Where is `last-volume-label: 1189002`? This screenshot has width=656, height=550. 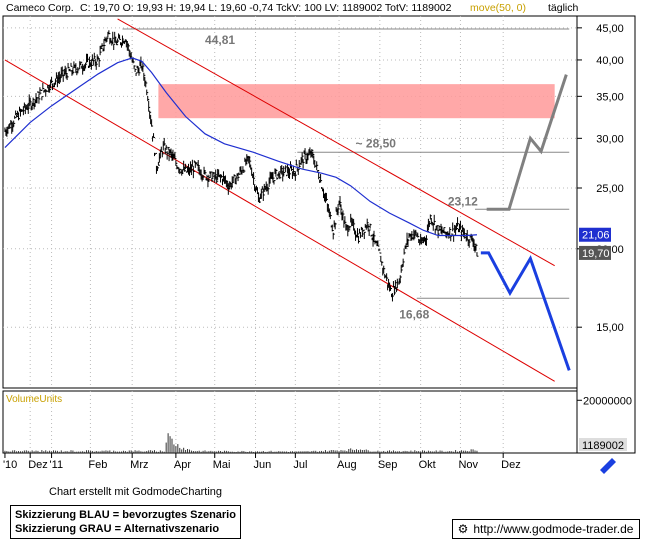 last-volume-label: 1189002 is located at coordinates (603, 446).